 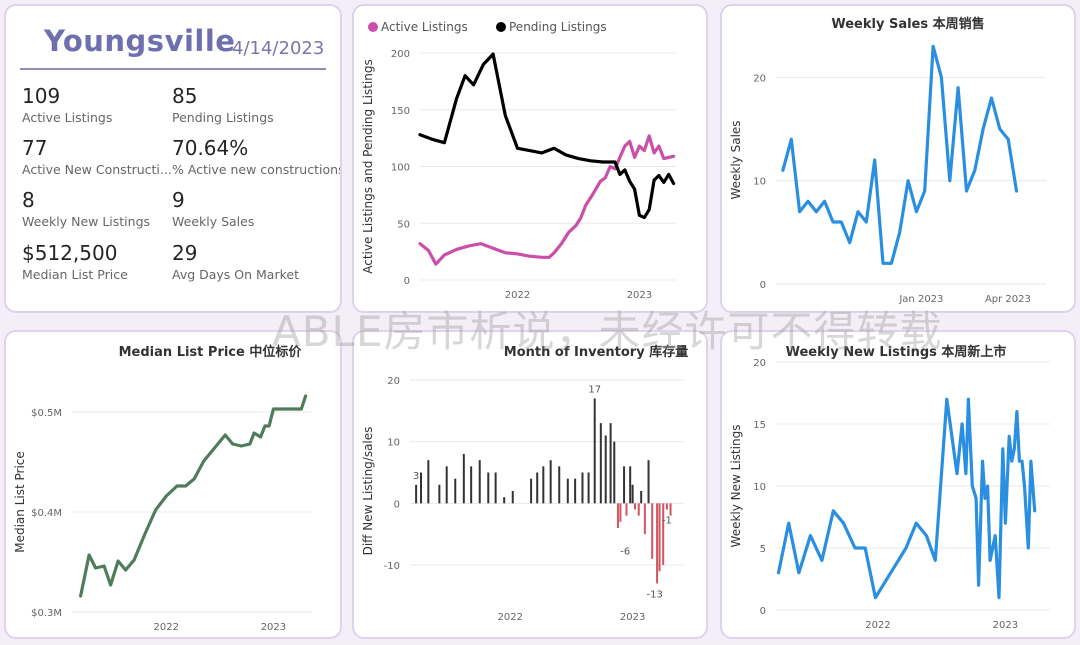 What do you see at coordinates (403, 224) in the screenshot?
I see `y-tick-label: 50` at bounding box center [403, 224].